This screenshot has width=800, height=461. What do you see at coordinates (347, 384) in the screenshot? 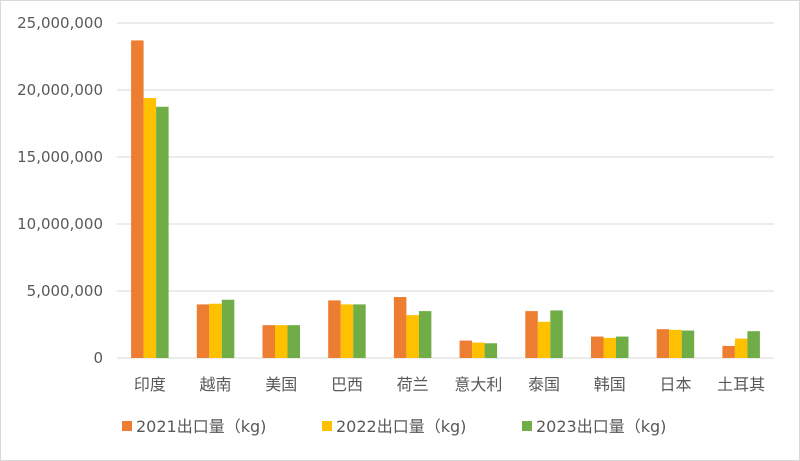
I see `x-category-label: 巴西` at bounding box center [347, 384].